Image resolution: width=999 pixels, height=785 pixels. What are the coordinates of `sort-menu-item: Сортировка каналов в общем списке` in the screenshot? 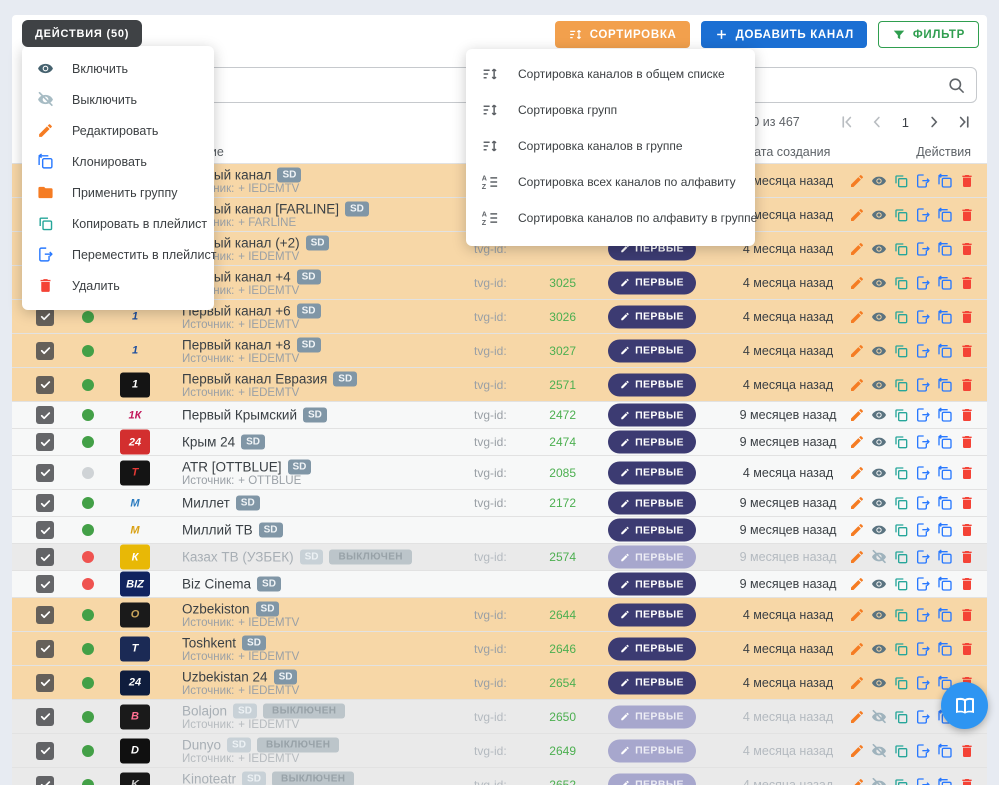 It's located at (610, 74).